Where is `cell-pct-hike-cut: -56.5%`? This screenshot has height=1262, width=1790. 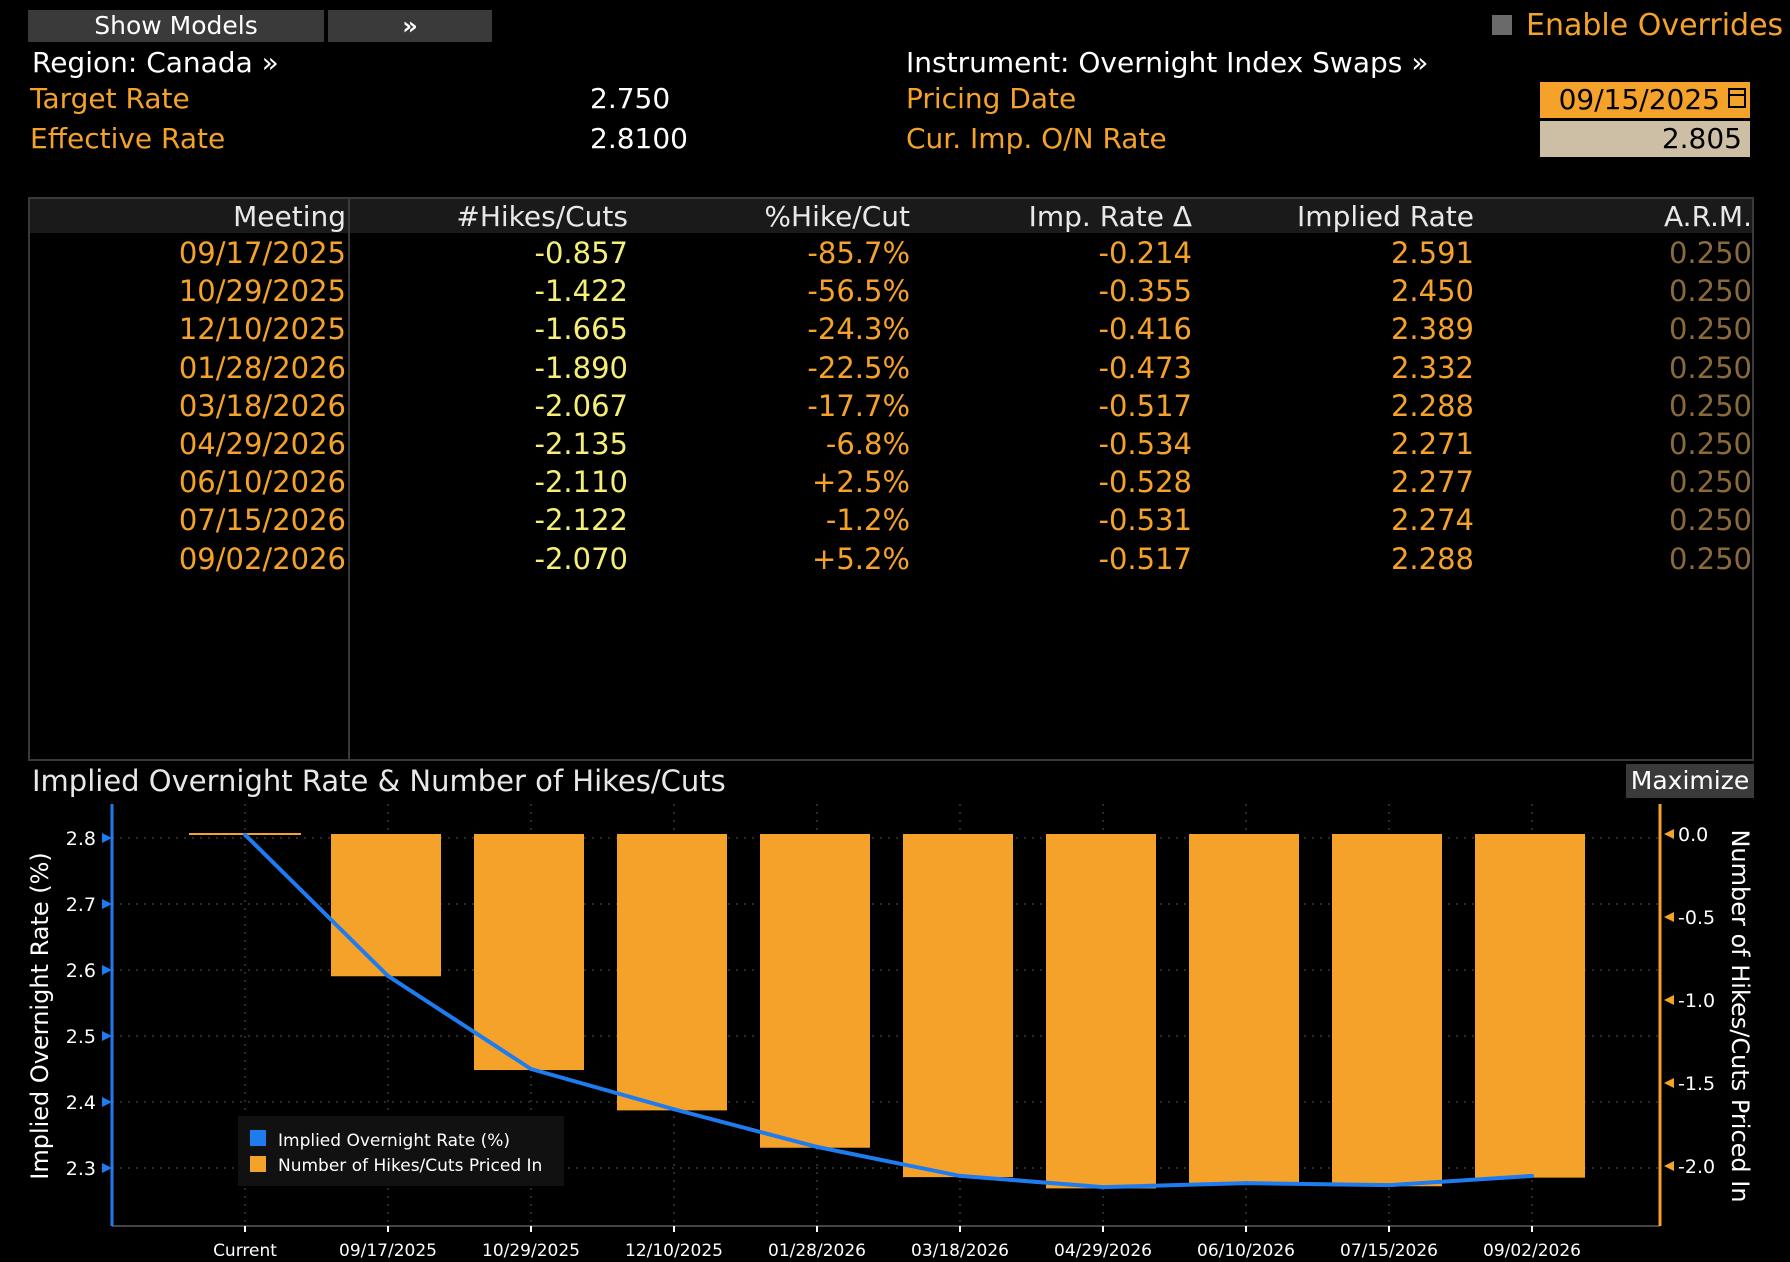
cell-pct-hike-cut: -56.5% is located at coordinates (858, 291).